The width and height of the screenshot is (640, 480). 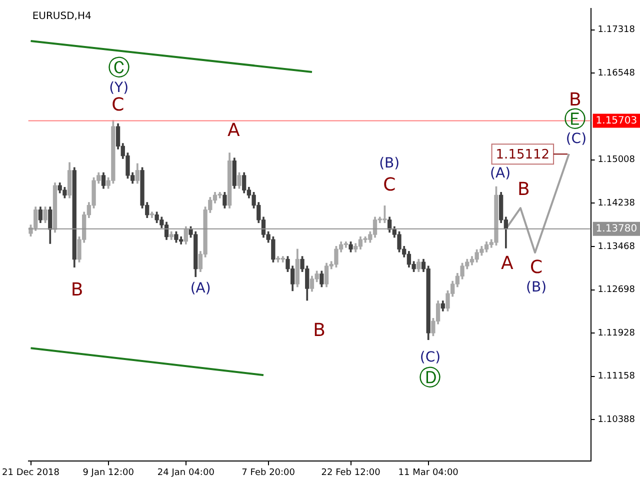 What do you see at coordinates (617, 160) in the screenshot?
I see `y-tick-label: 1.15008` at bounding box center [617, 160].